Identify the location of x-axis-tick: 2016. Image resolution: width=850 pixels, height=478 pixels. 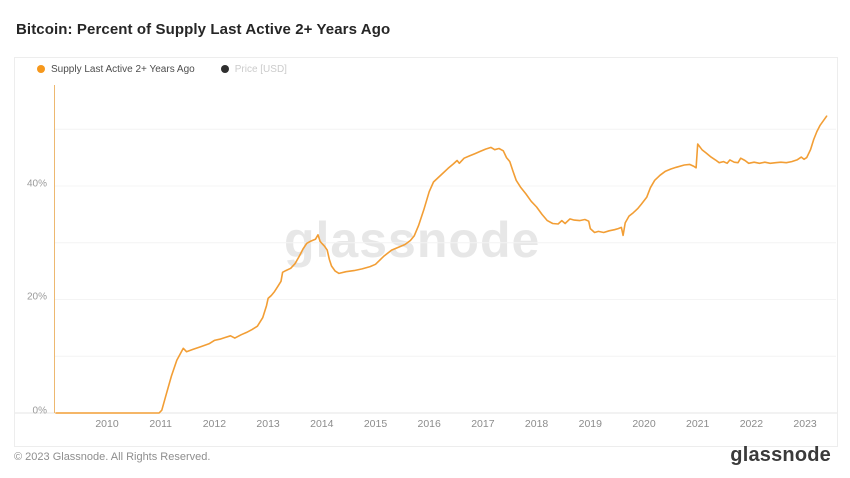
(429, 424).